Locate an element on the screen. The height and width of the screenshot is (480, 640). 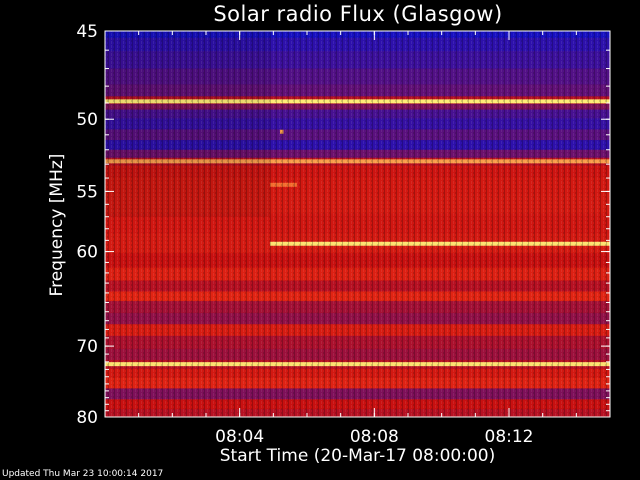
y-tick-label: 50 is located at coordinates (87, 120).